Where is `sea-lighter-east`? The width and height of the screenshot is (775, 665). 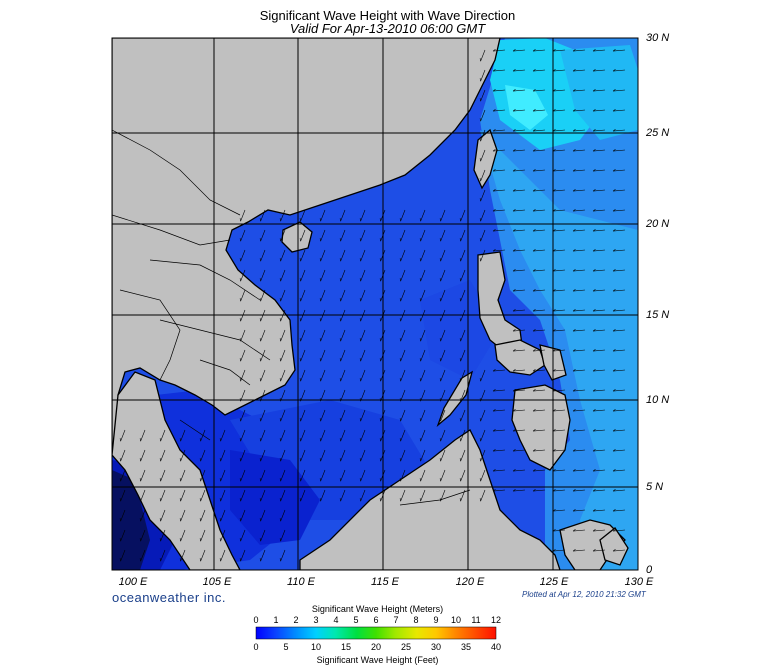 sea-lighter-east is located at coordinates (559, 350).